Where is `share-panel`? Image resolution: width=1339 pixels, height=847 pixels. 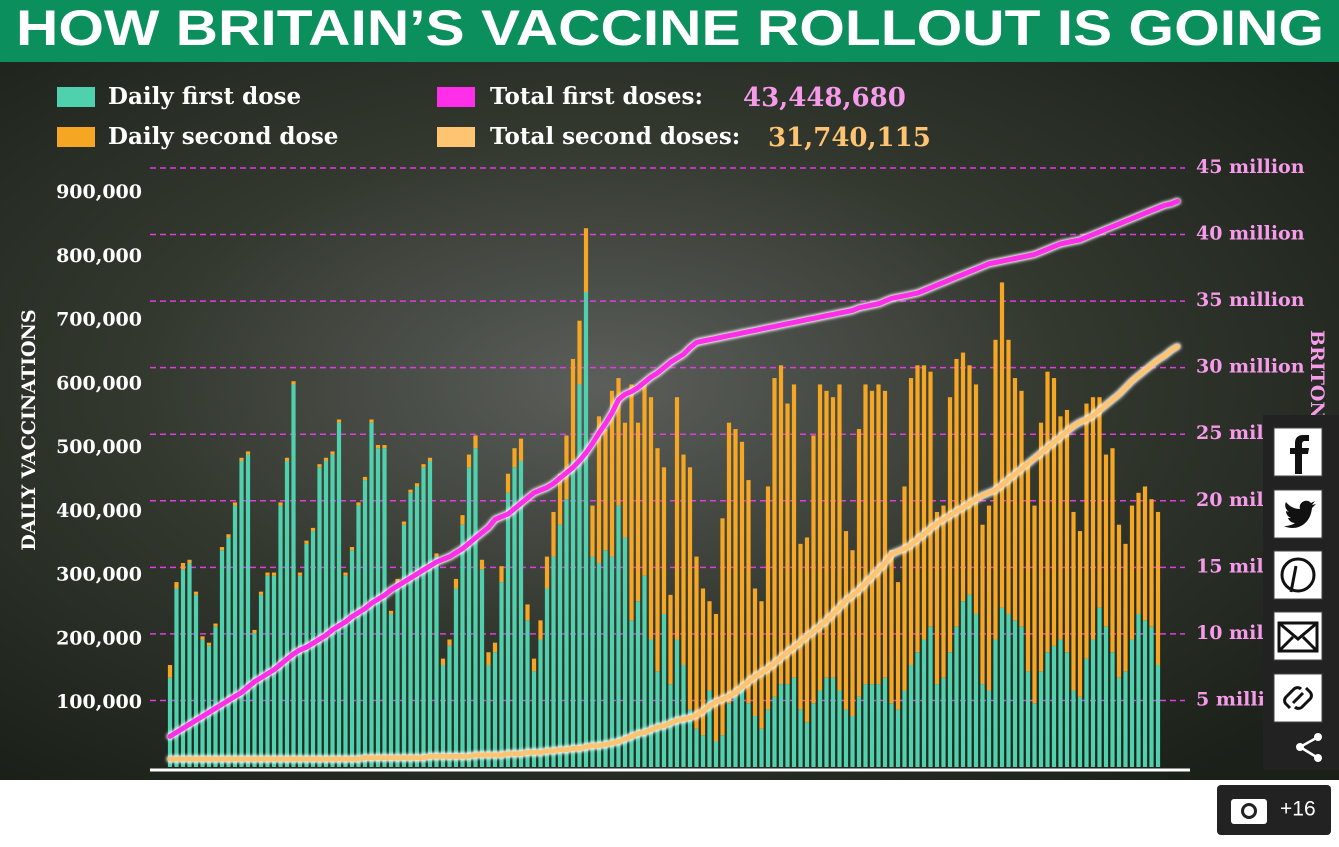 share-panel is located at coordinates (1301, 592).